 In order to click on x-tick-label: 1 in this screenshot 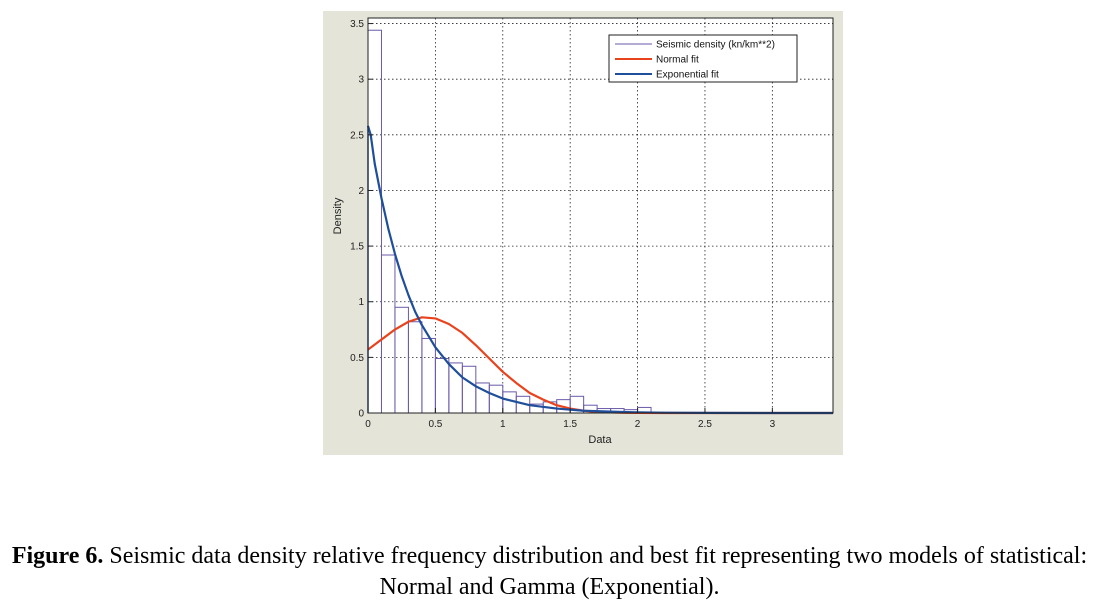, I will do `click(503, 424)`.